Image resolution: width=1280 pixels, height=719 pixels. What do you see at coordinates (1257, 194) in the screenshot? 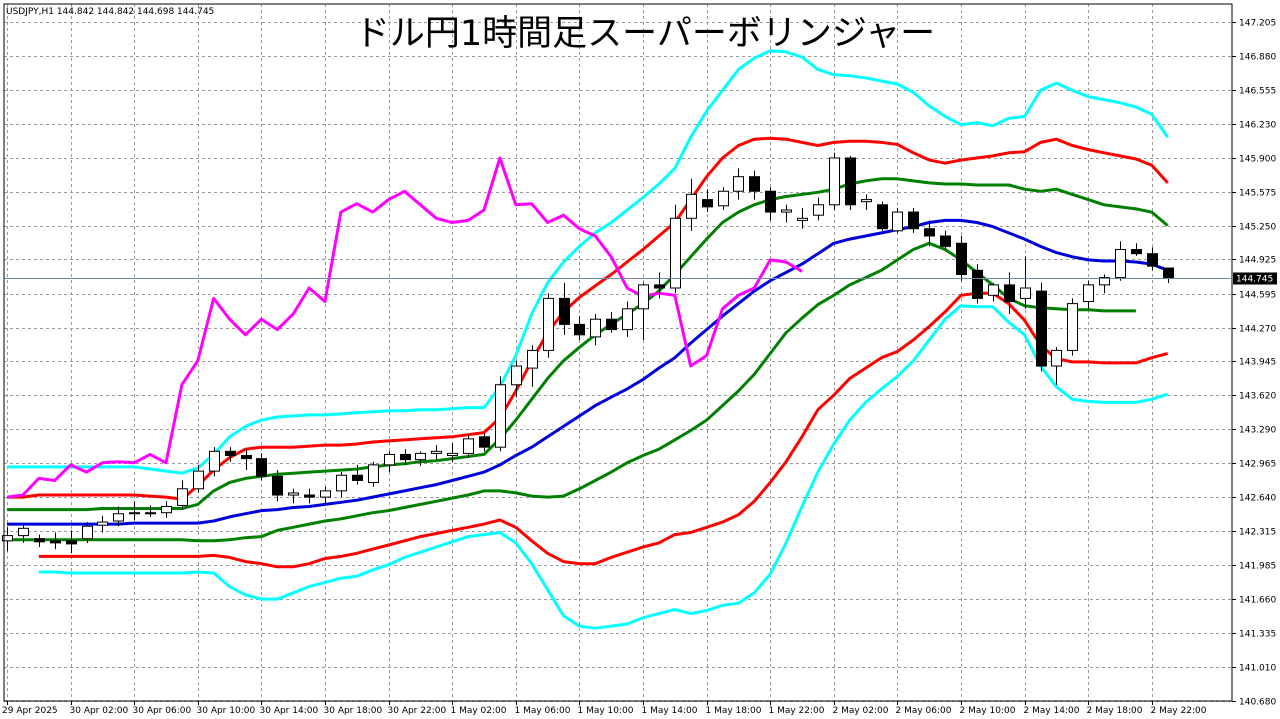
I see `y-tick-label: 145.575` at bounding box center [1257, 194].